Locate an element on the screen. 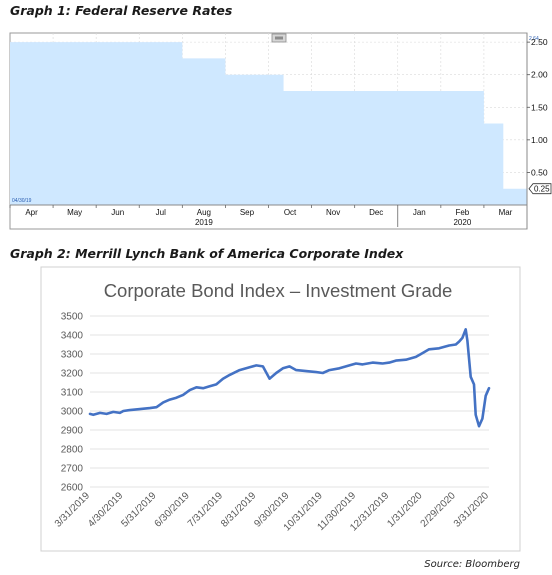 This screenshot has width=552, height=575. source-note: Source: Bloomberg is located at coordinates (472, 564).